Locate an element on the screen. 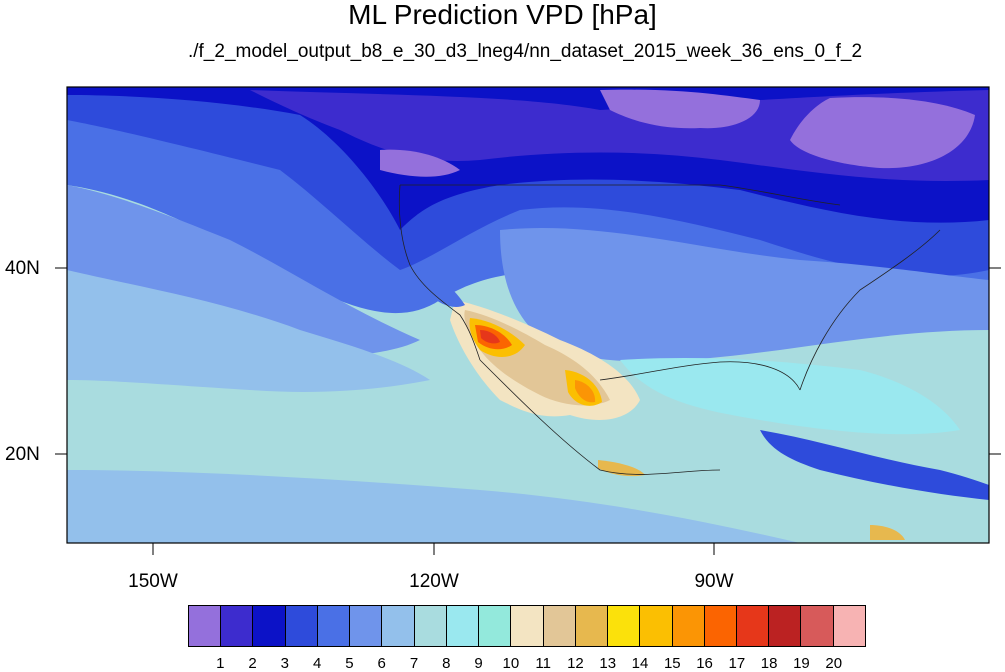 The image size is (1005, 672). colorbar-label: 14 is located at coordinates (640, 663).